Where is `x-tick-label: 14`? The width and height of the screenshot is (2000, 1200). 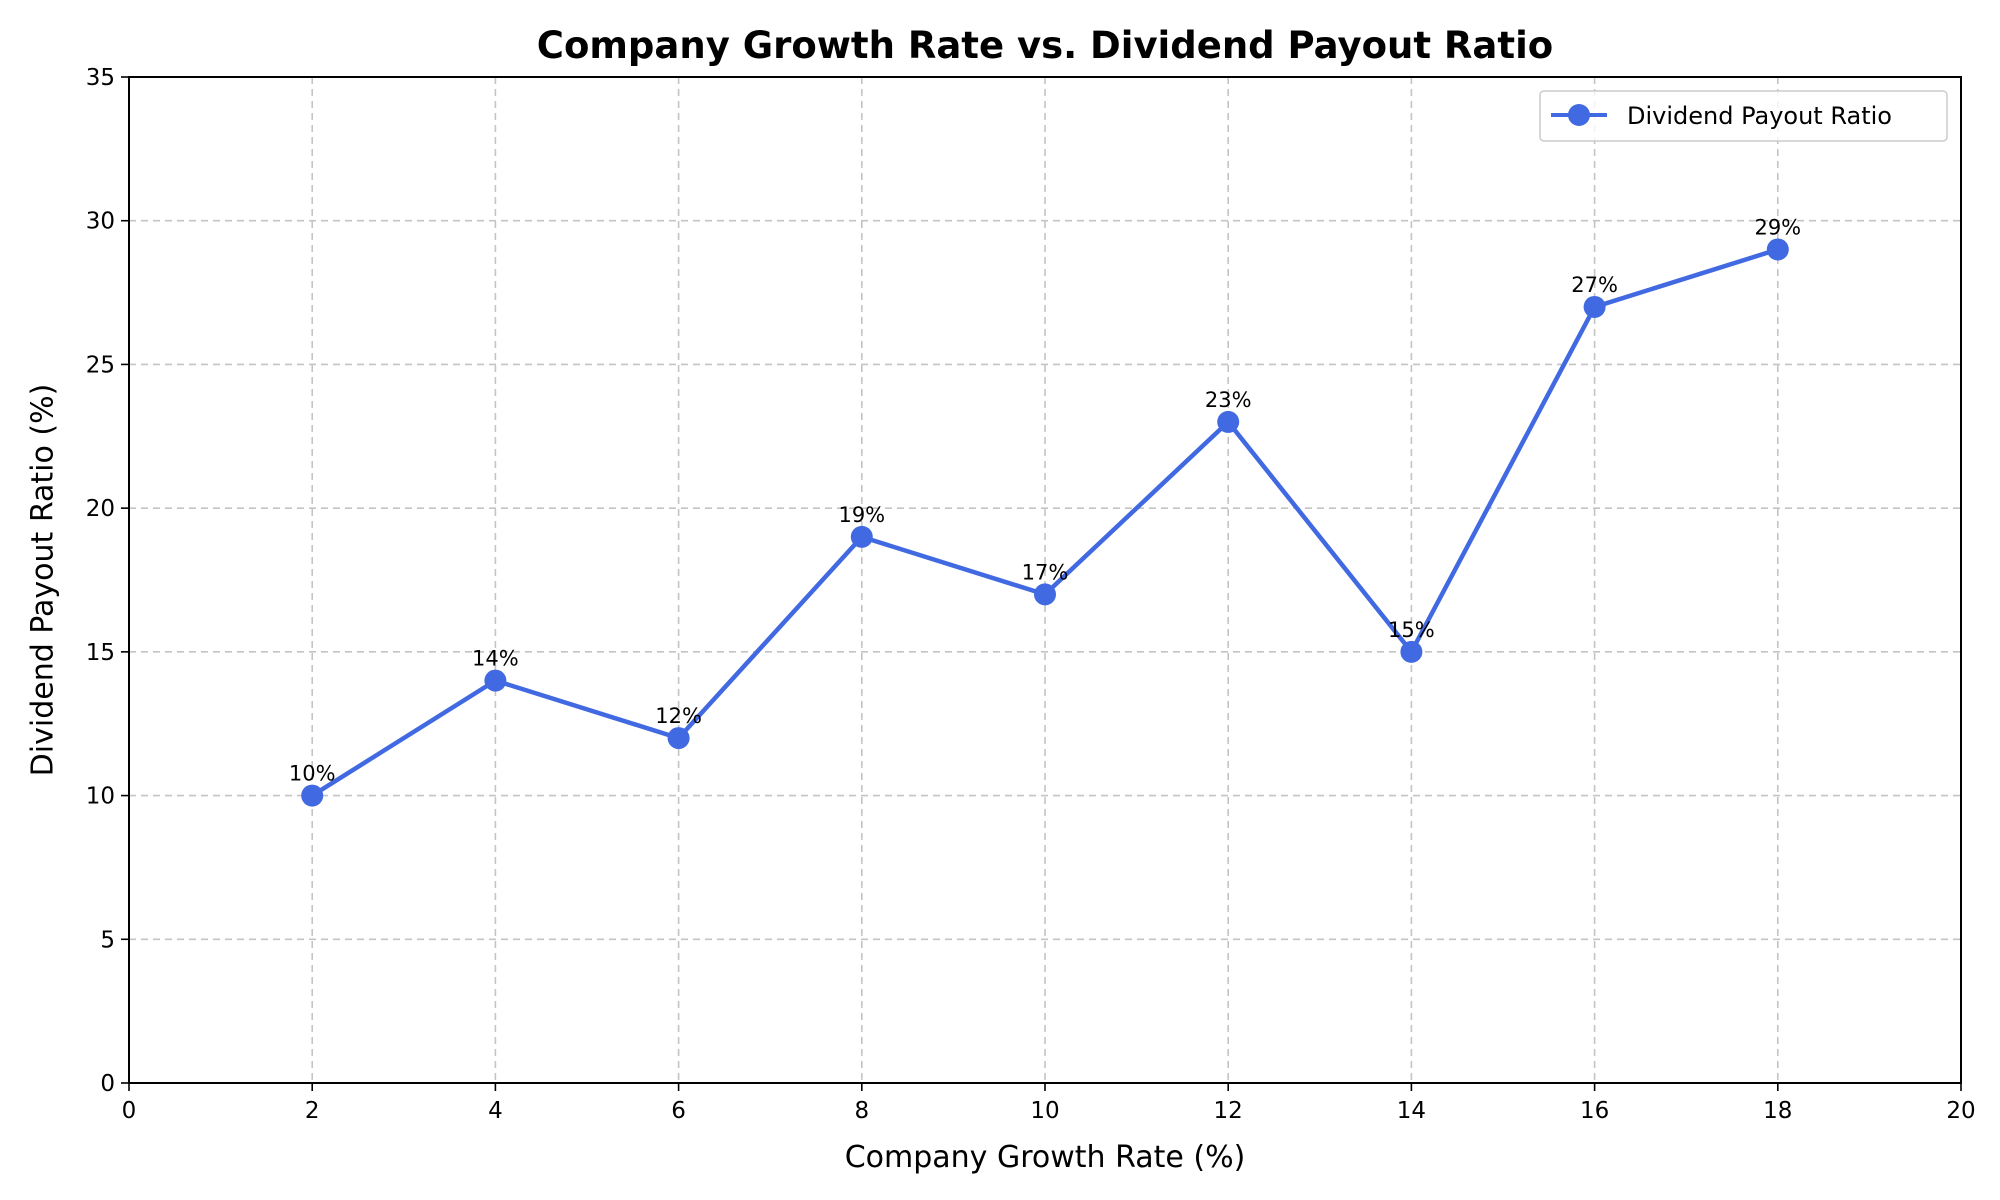 x-tick-label: 14 is located at coordinates (1411, 1111).